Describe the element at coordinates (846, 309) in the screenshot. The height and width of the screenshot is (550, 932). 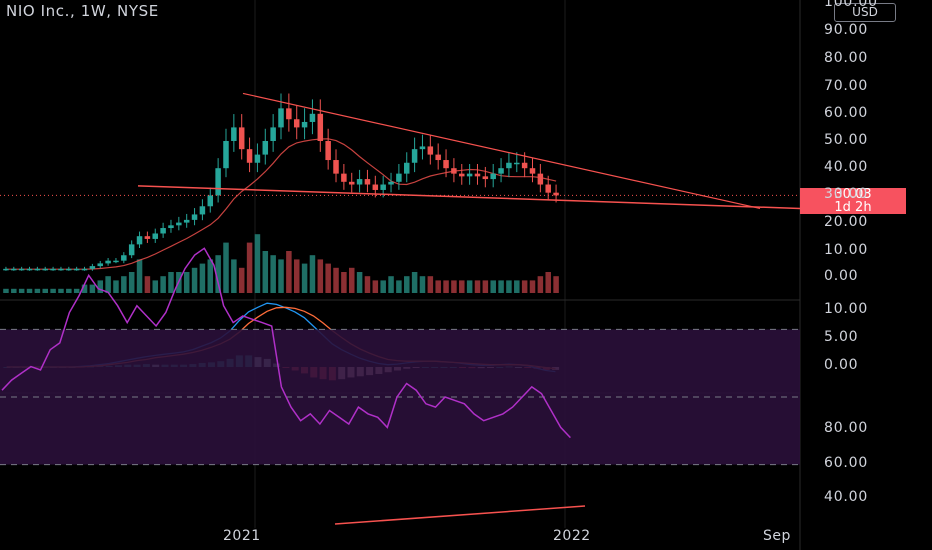
I see `macd-axis-label: 10.00` at that location.